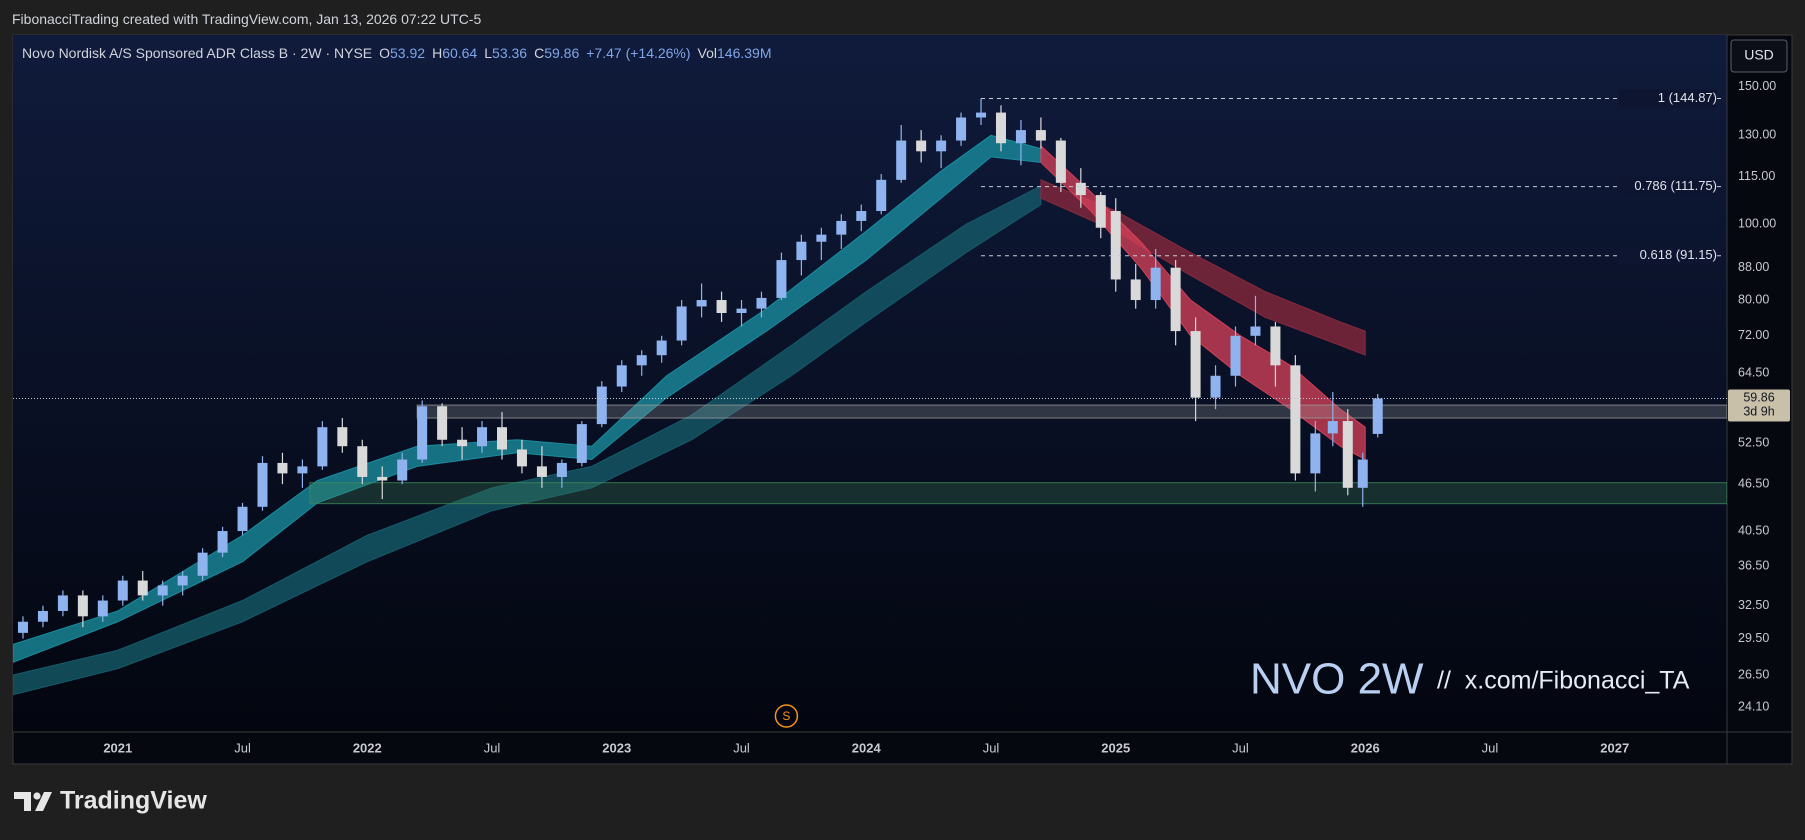 The width and height of the screenshot is (1805, 840). Describe the element at coordinates (510, 53) in the screenshot. I see `legend-value: 53.36` at that location.